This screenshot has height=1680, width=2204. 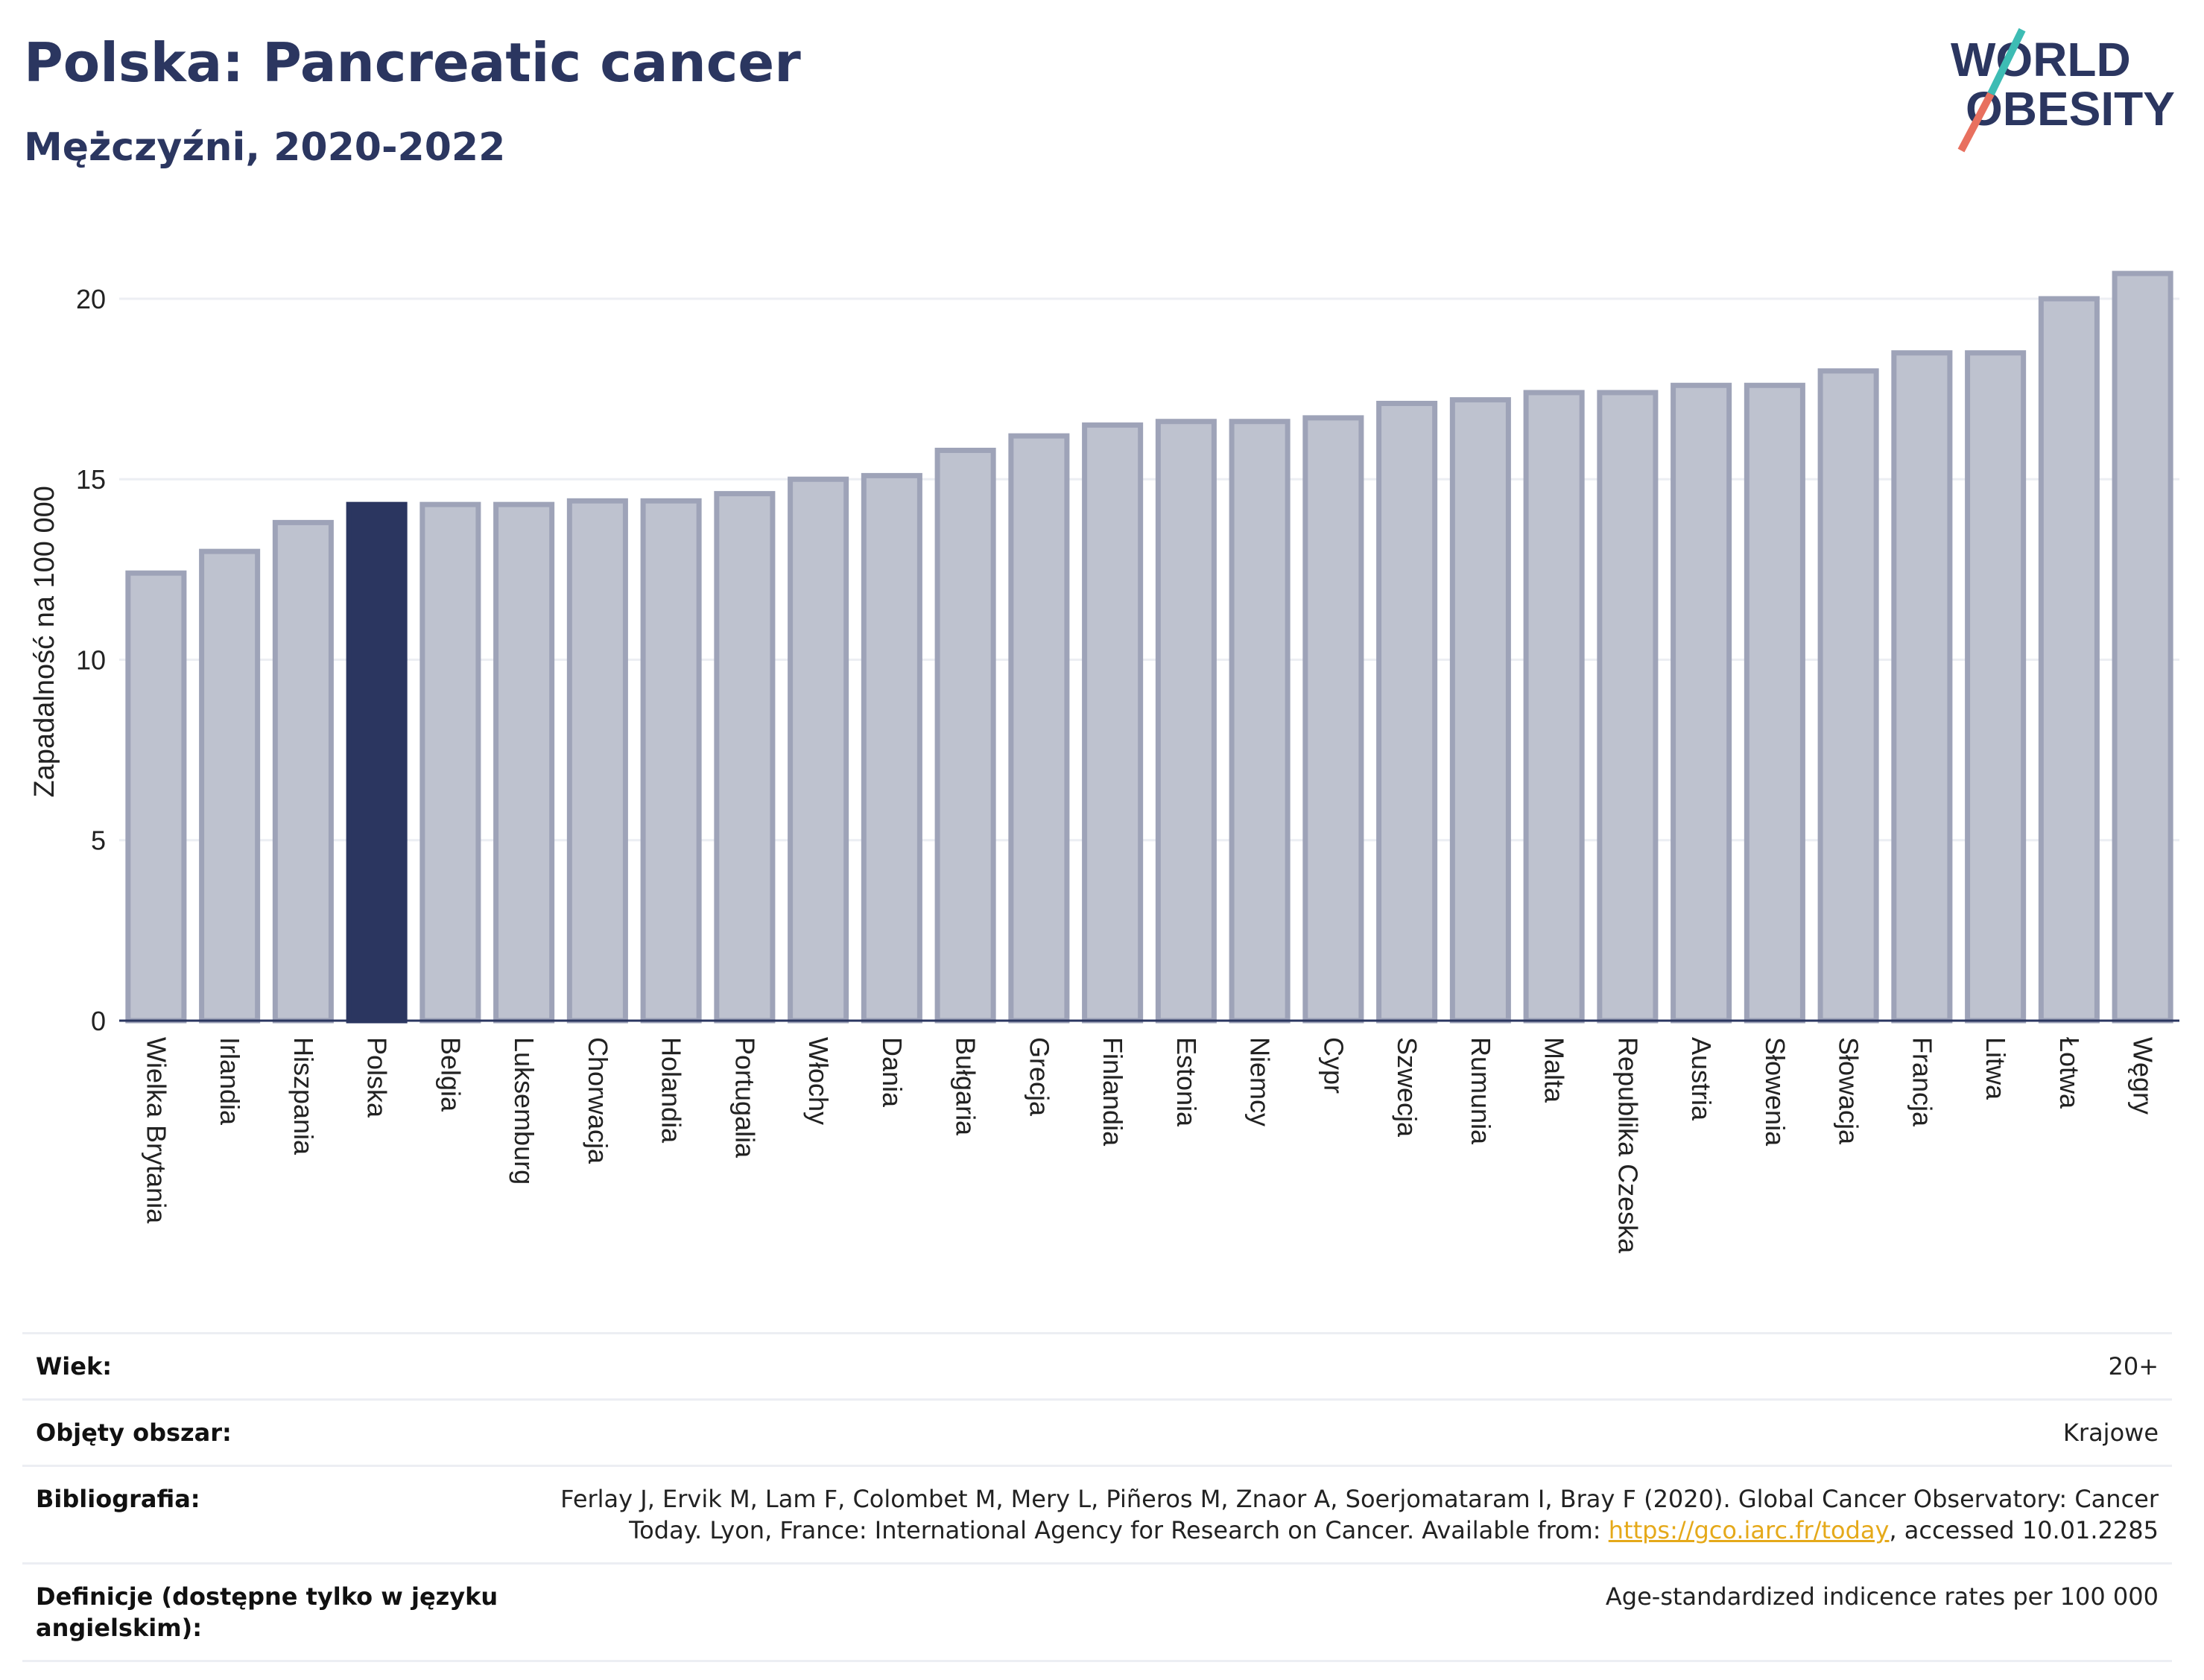 What do you see at coordinates (156, 1130) in the screenshot?
I see `x-tick-label: Wielka Brytania` at bounding box center [156, 1130].